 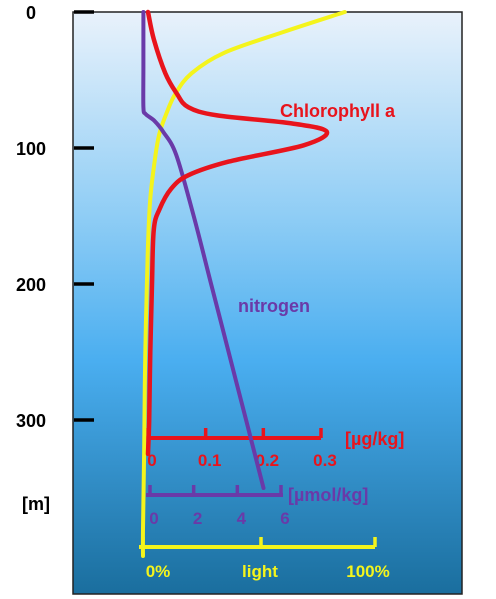 What do you see at coordinates (242, 518) in the screenshot?
I see `nitrogen-tick-label: 4` at bounding box center [242, 518].